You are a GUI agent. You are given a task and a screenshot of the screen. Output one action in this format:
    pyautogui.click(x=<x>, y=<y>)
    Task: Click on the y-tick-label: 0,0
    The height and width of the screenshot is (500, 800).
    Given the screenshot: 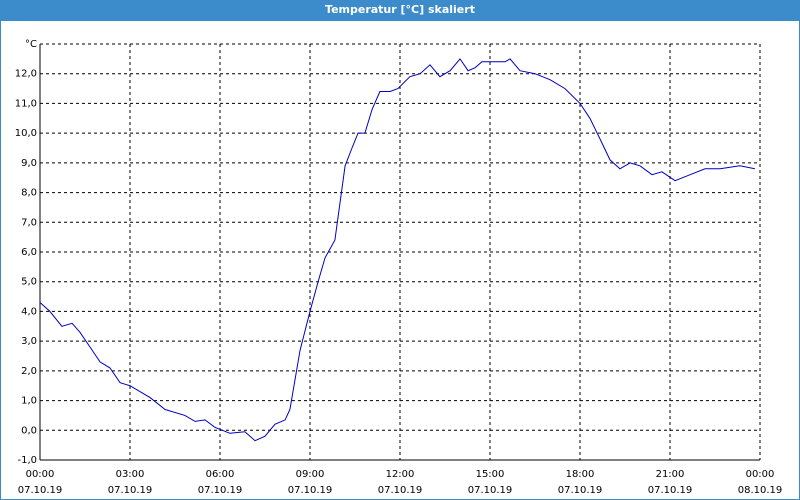 What is the action you would take?
    pyautogui.click(x=29, y=430)
    